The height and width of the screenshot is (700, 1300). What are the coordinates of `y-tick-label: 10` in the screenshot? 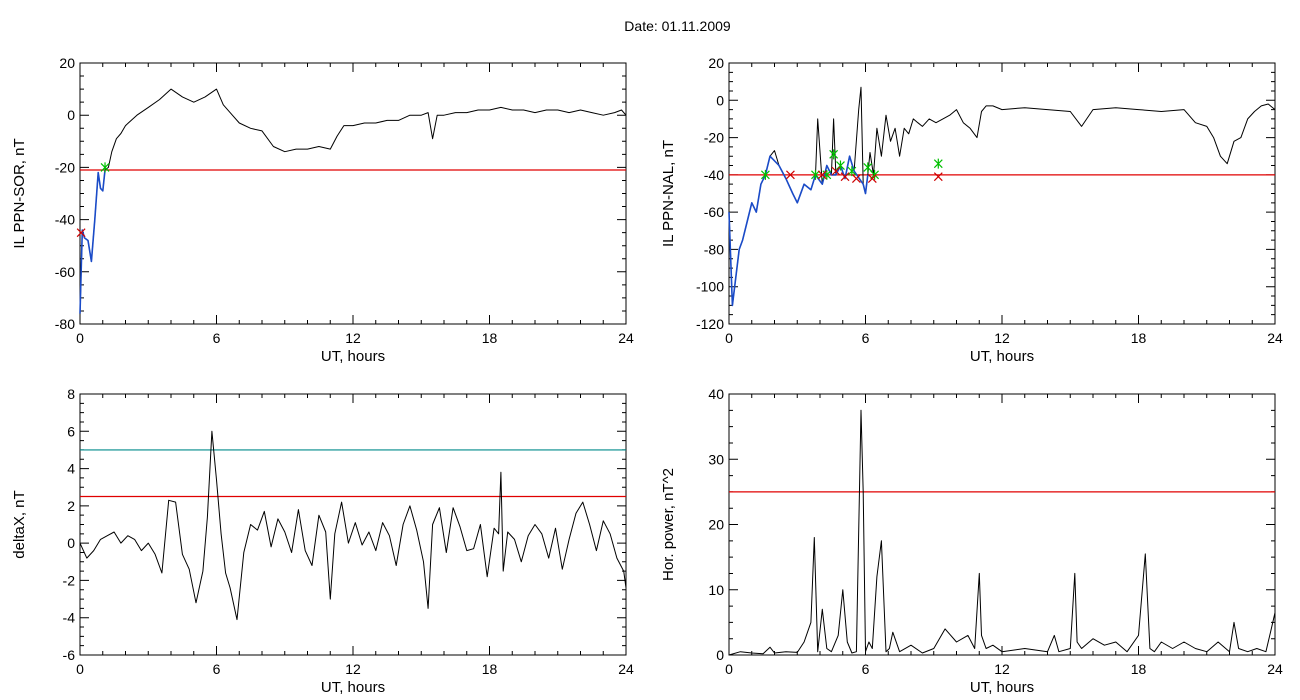 It's located at (716, 590).